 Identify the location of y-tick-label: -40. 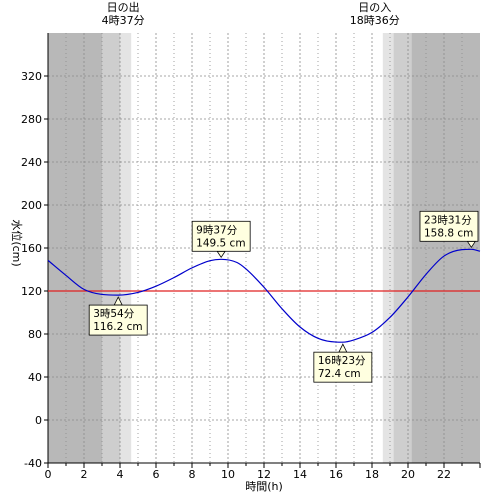
(33, 463).